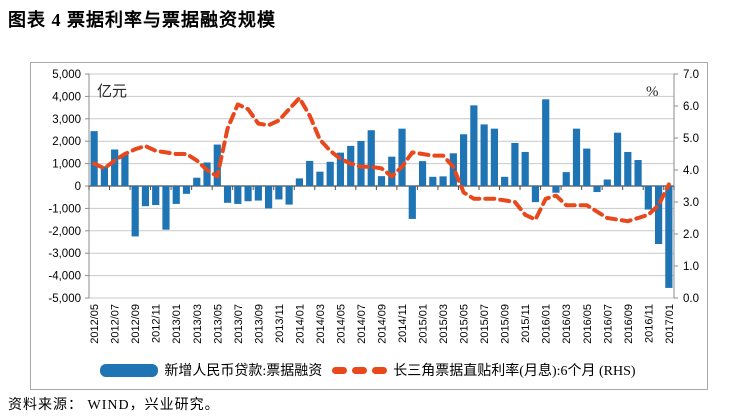  I want to click on left-axis-tick-label: 3,000, so click(66, 120).